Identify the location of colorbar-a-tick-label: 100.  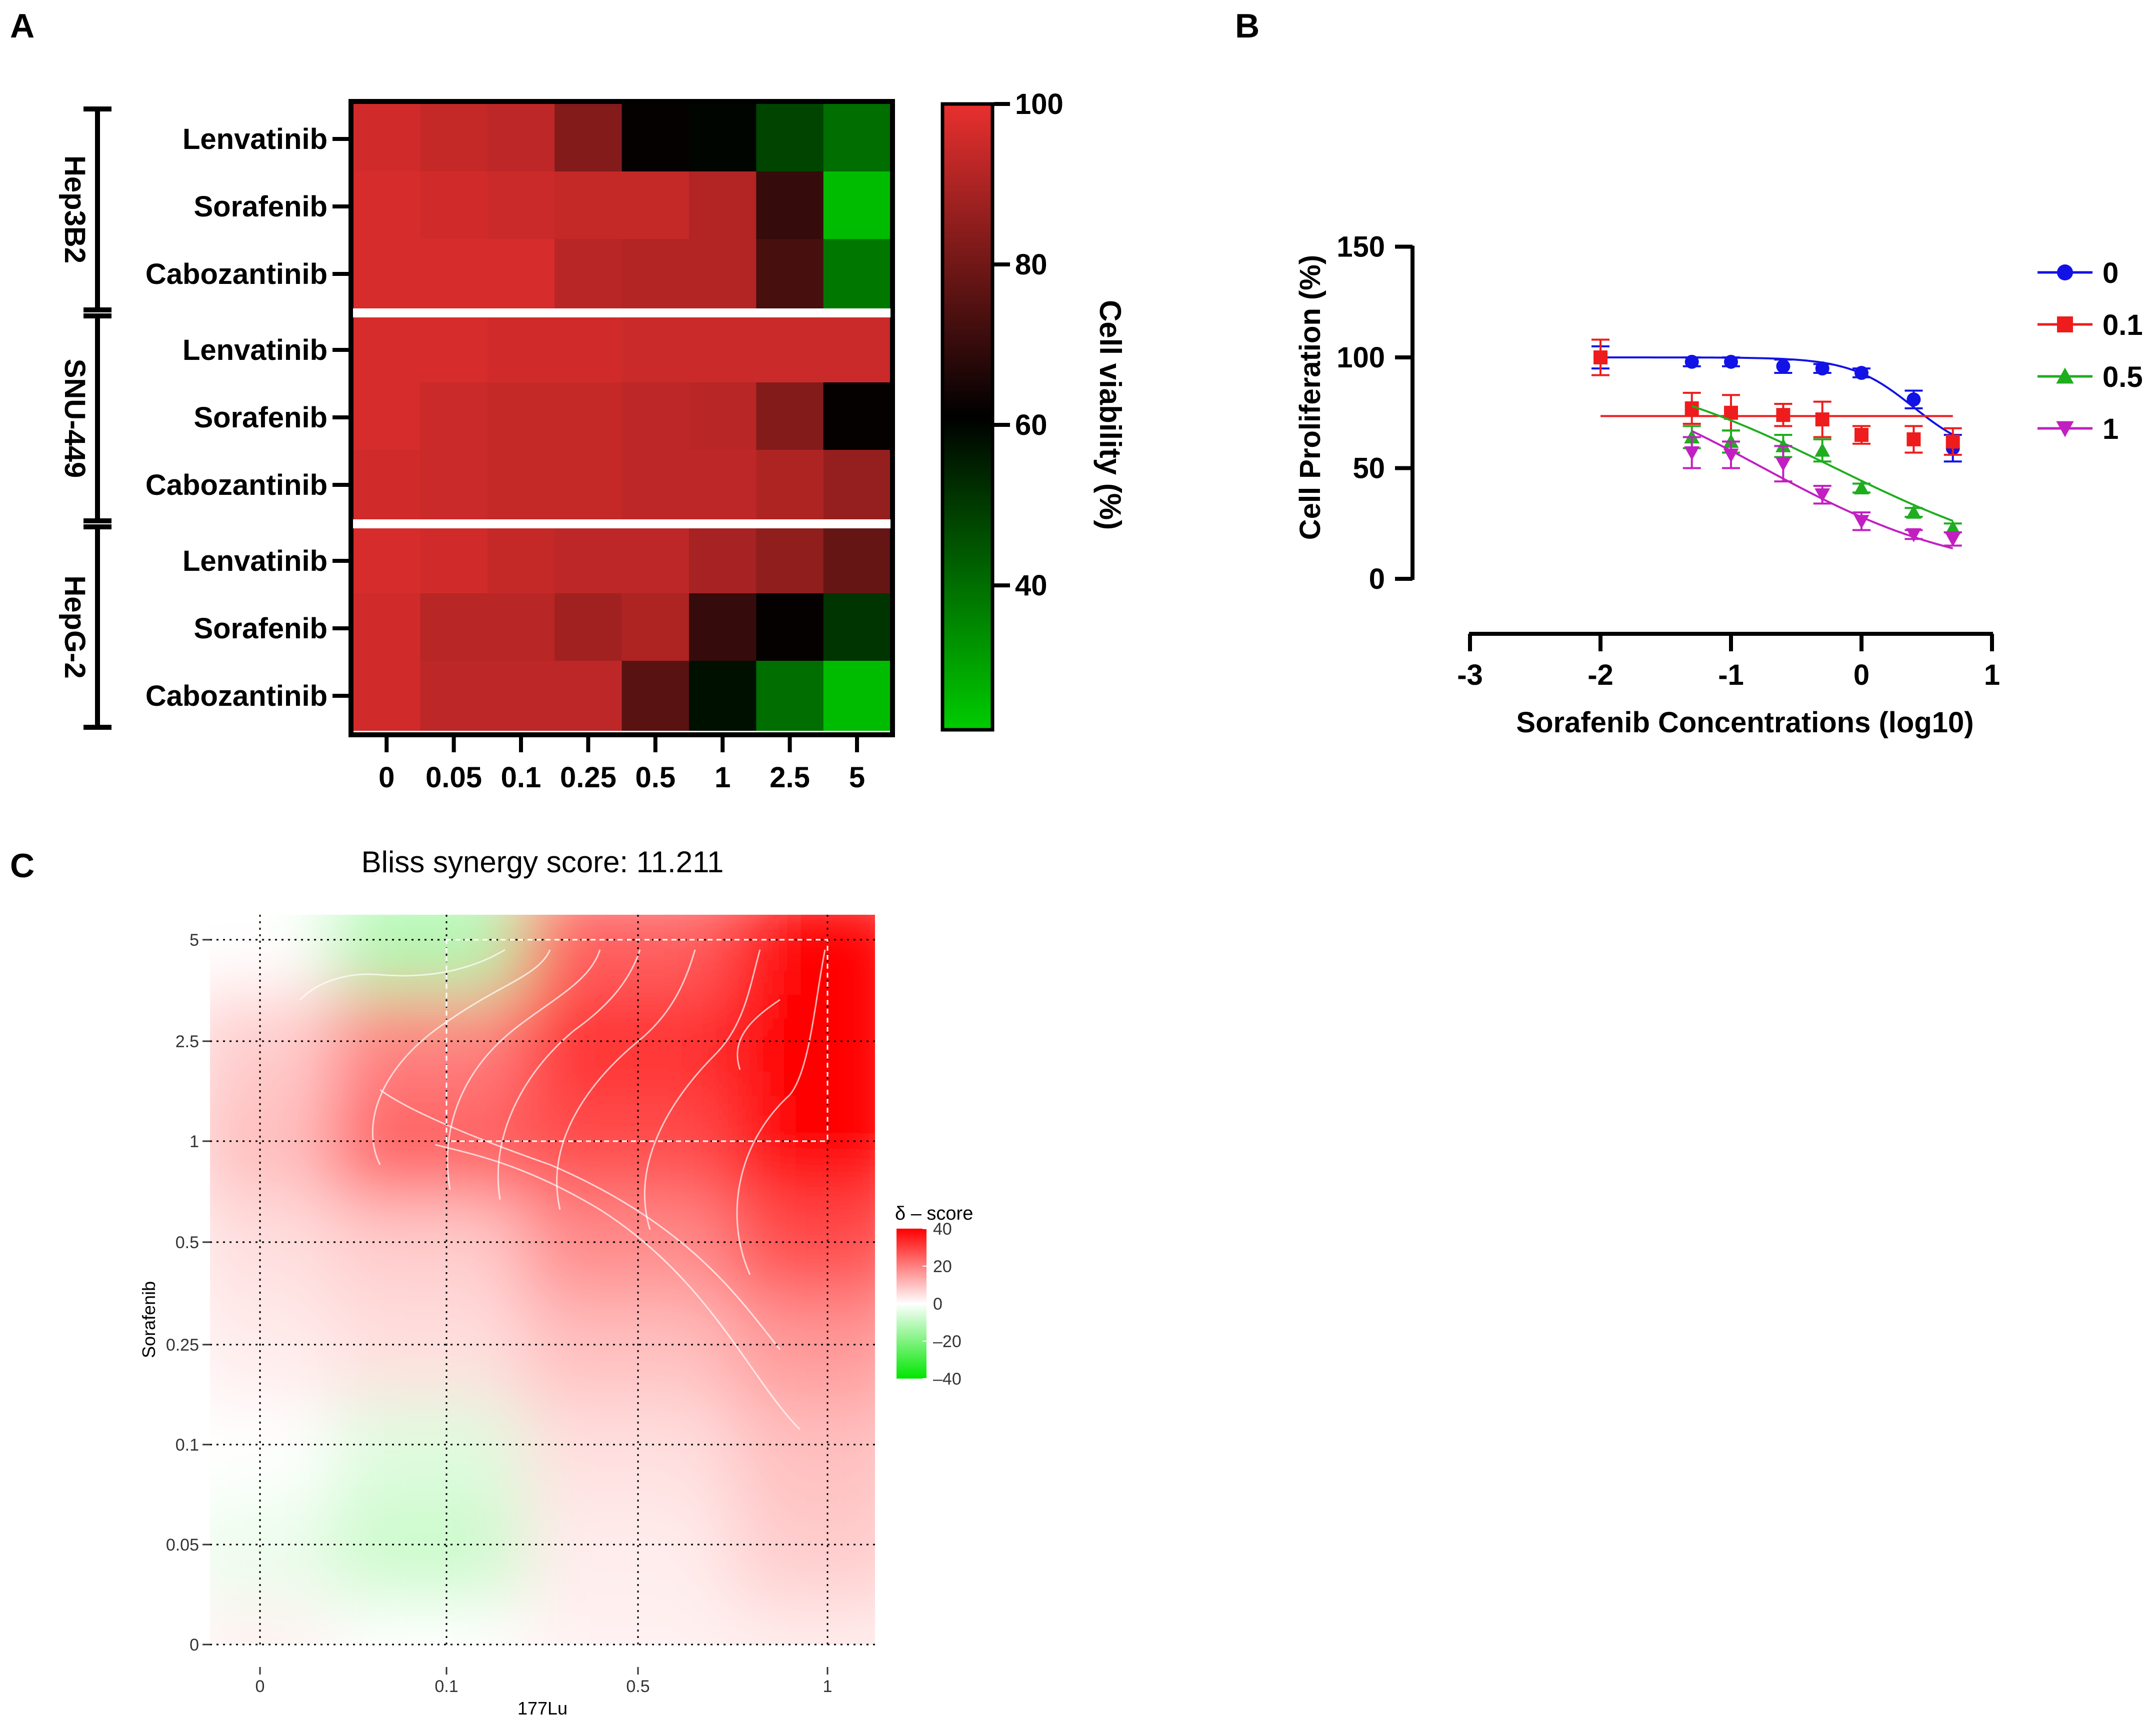
(1039, 104).